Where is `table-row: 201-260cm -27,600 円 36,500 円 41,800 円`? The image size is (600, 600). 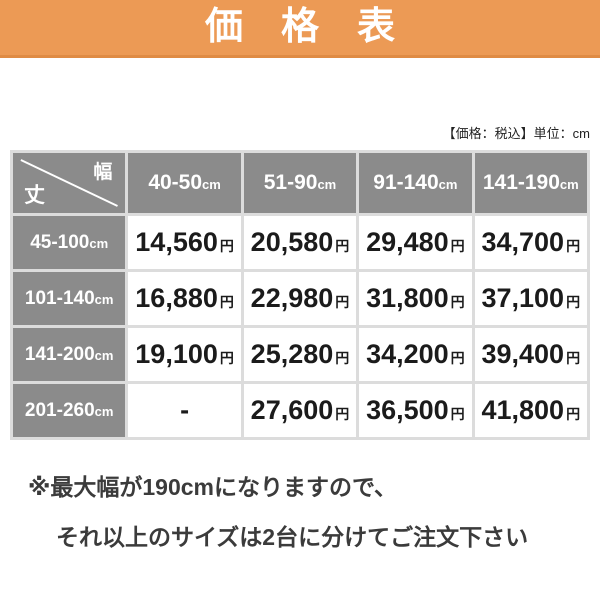
table-row: 201-260cm -27,600 円 36,500 円 41,800 円 is located at coordinates (300, 410).